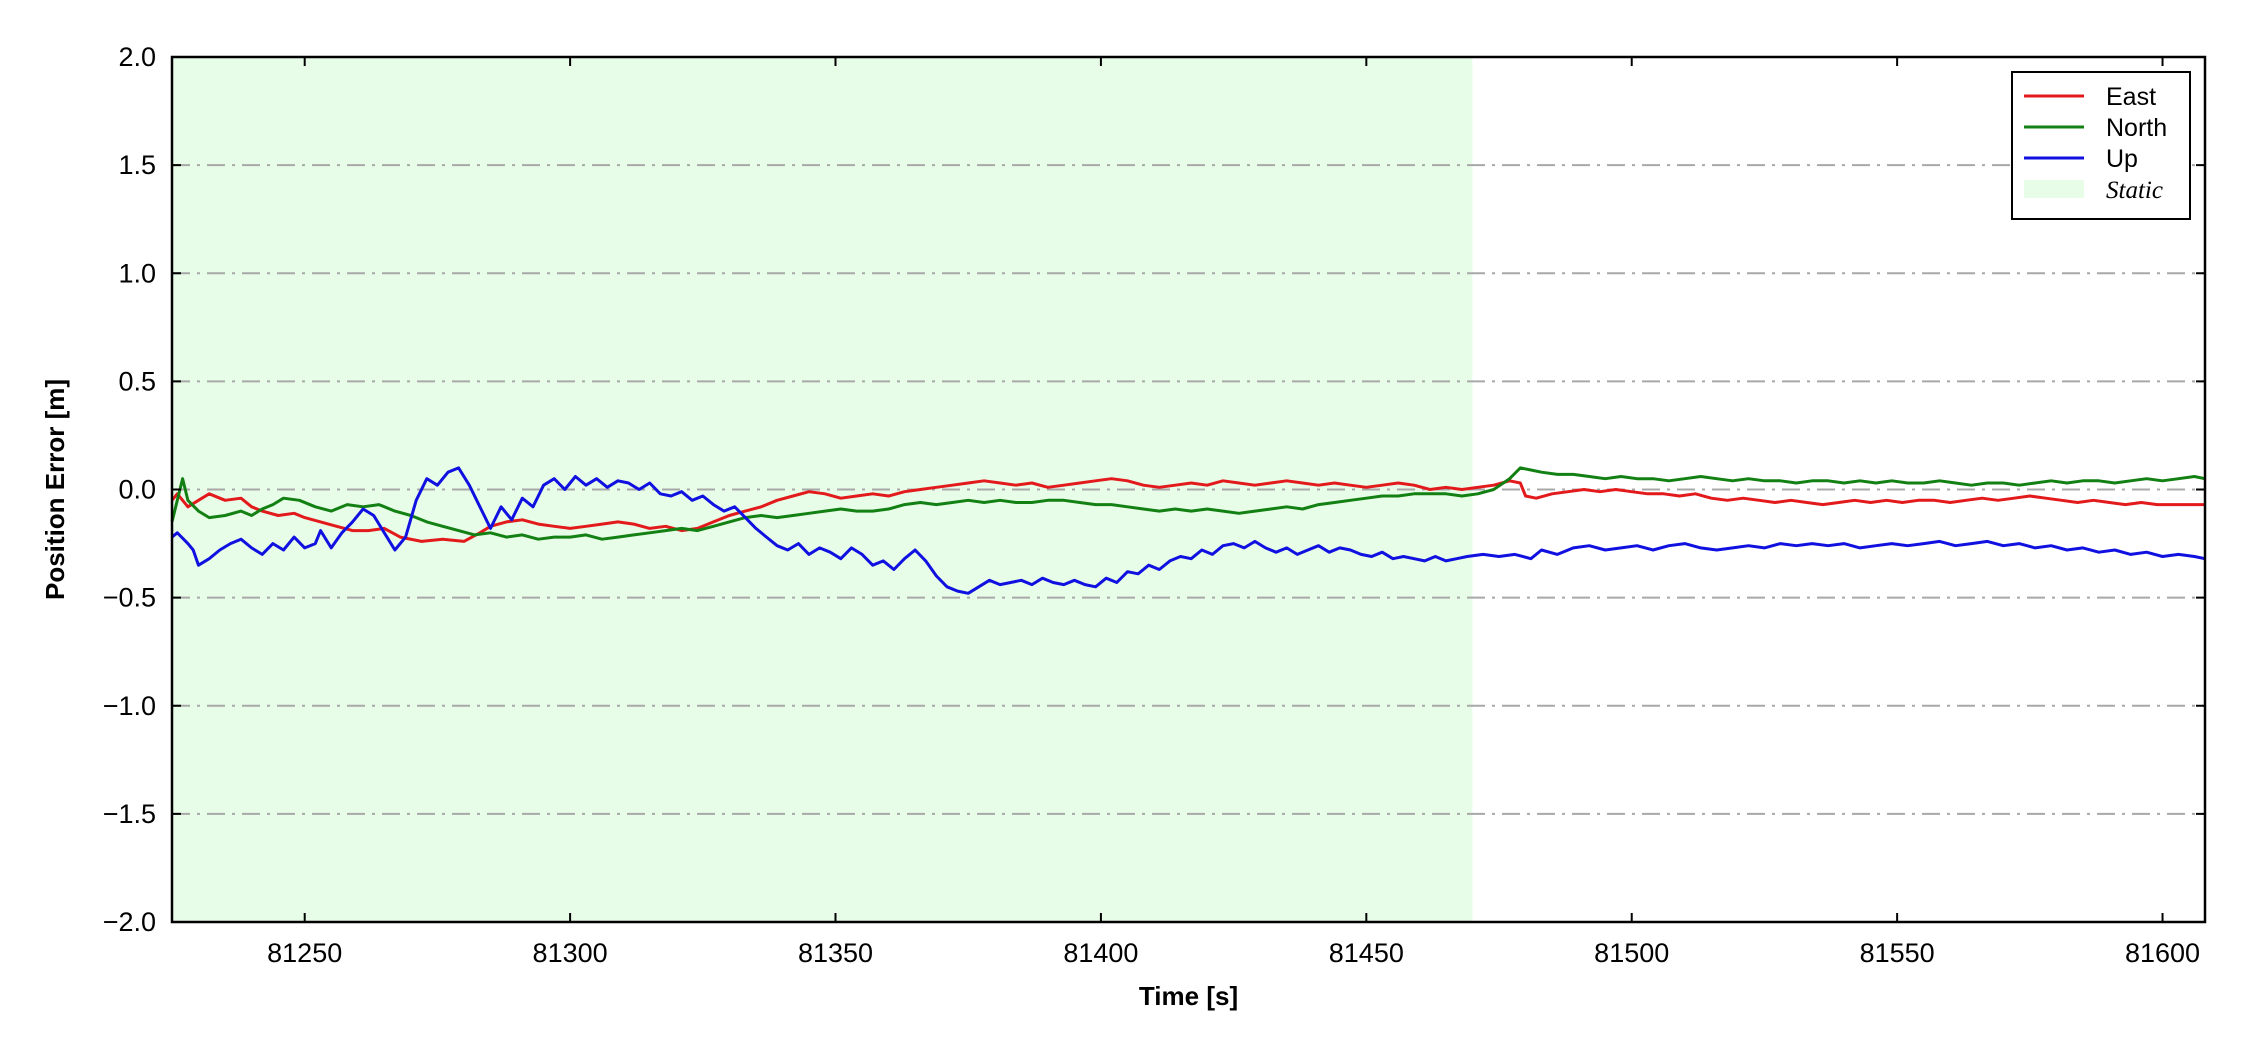 The image size is (2250, 1050). I want to click on series-line-up, so click(1188, 530).